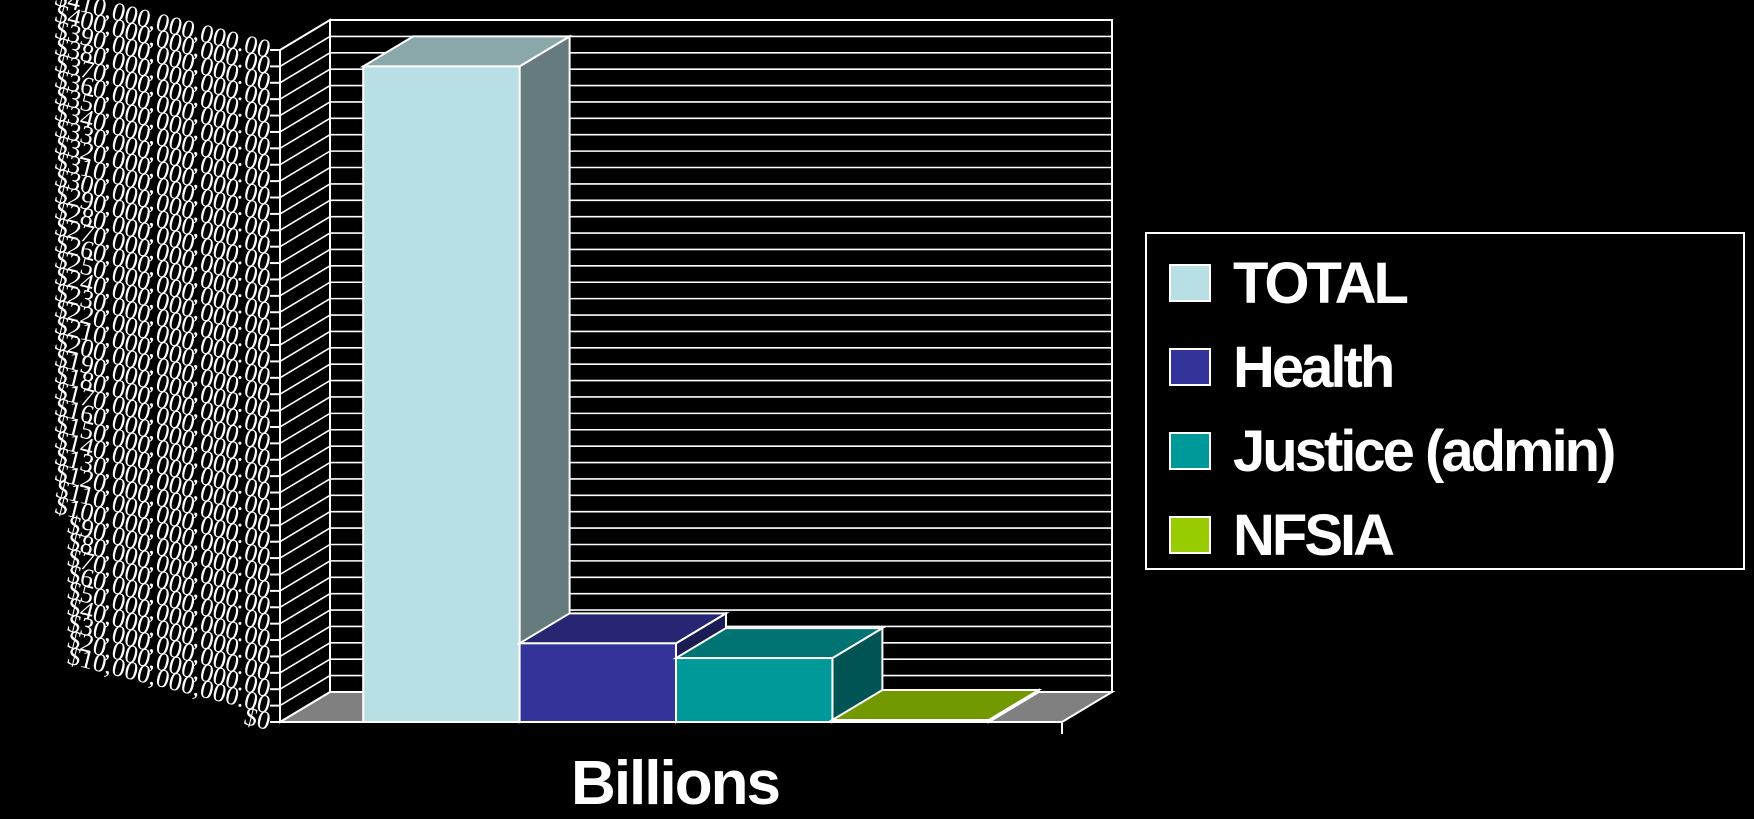  Describe the element at coordinates (1445, 401) in the screenshot. I see `chart-legend: TOTAL Health Justice (admin) NFSIA` at that location.